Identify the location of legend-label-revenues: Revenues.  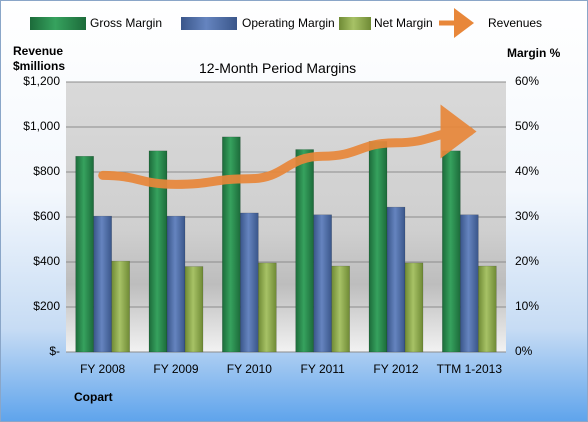
(515, 23).